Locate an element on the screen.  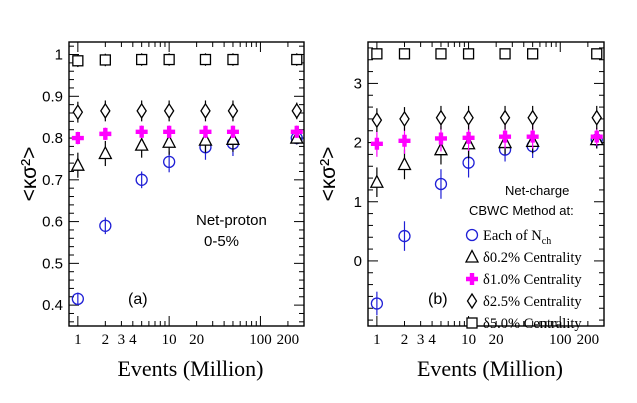
legend-entry-each-nch: Each of Nch is located at coordinates (517, 237).